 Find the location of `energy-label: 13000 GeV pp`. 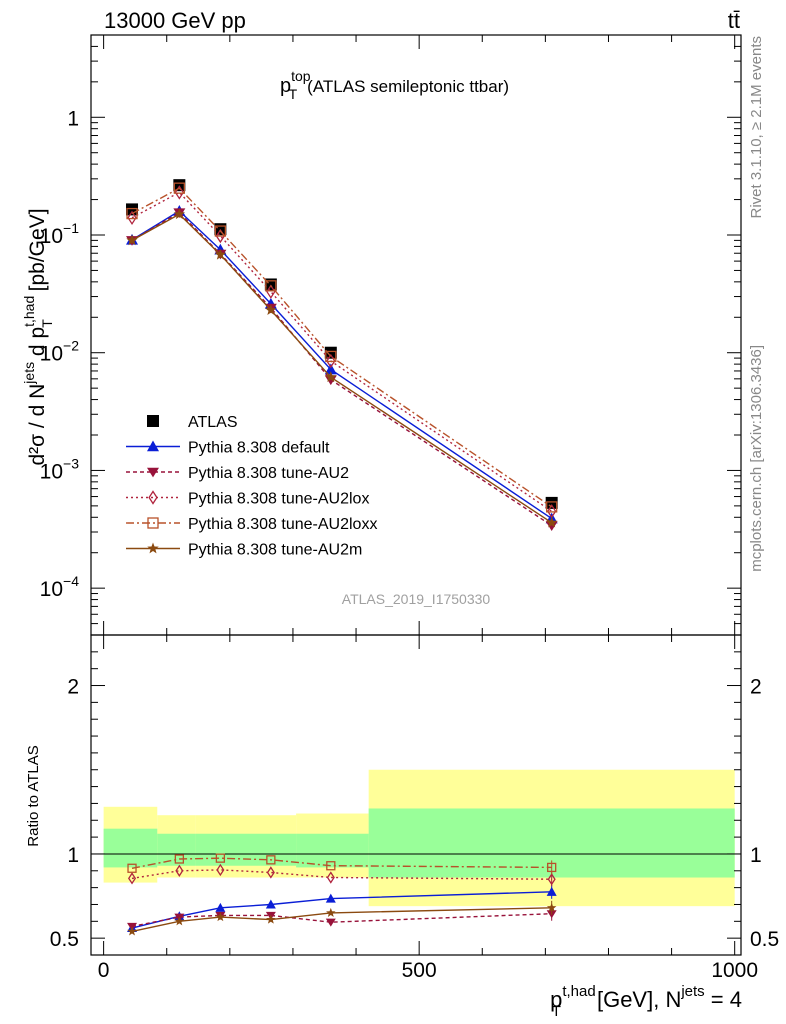

energy-label: 13000 GeV pp is located at coordinates (175, 20).